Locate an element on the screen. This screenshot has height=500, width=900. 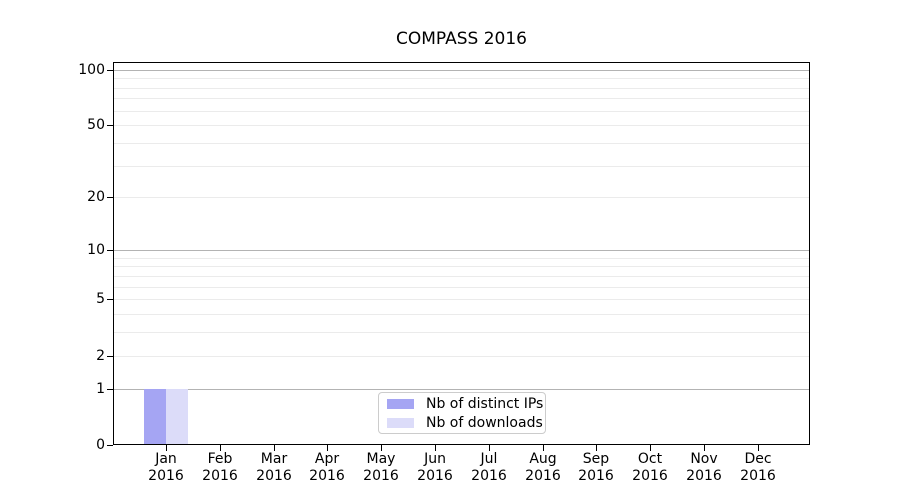
x-tick-label-month: Sep is located at coordinates (596, 459).